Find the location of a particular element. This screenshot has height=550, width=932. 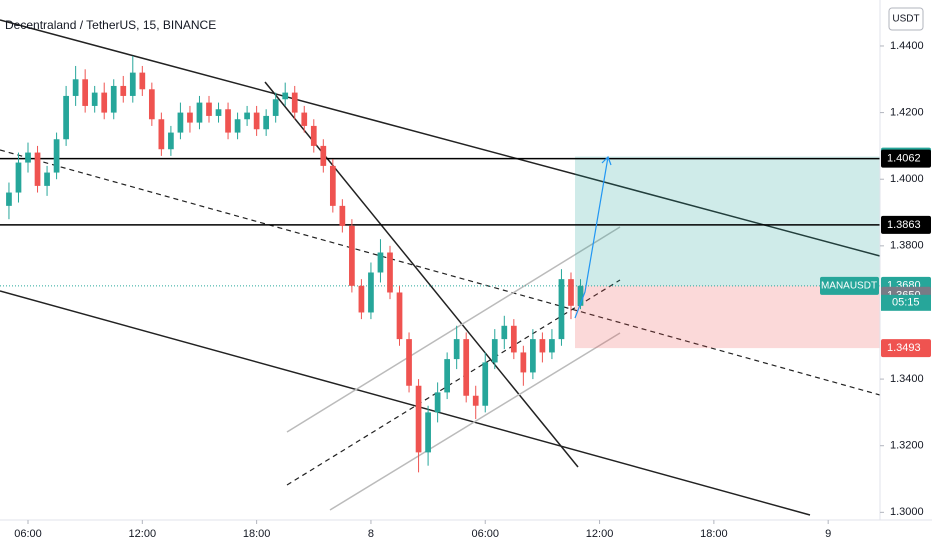

symbol-bg is located at coordinates (849, 285).